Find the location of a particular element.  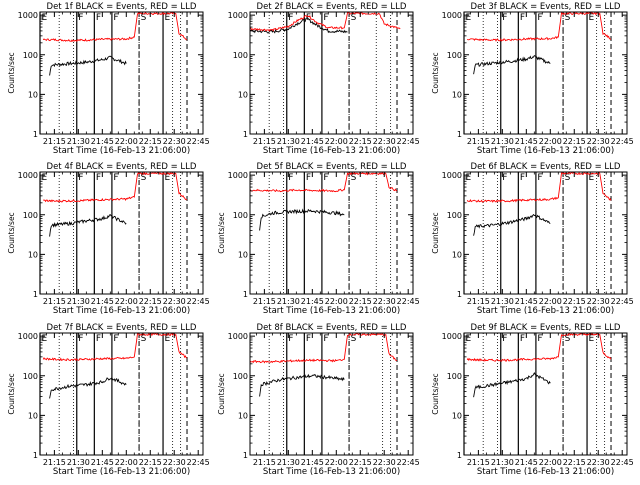

chart-title: Det 2f BLACK = Events, RED = LLD is located at coordinates (332, 7).